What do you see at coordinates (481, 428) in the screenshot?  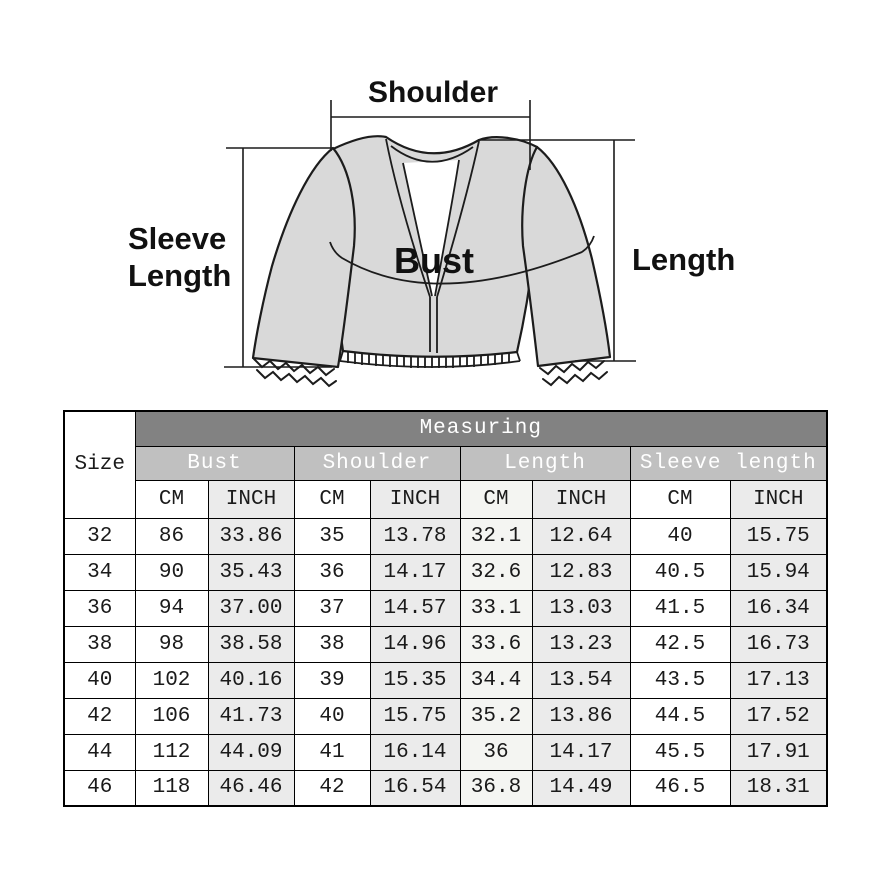 I see `measuring-header: Measuring` at bounding box center [481, 428].